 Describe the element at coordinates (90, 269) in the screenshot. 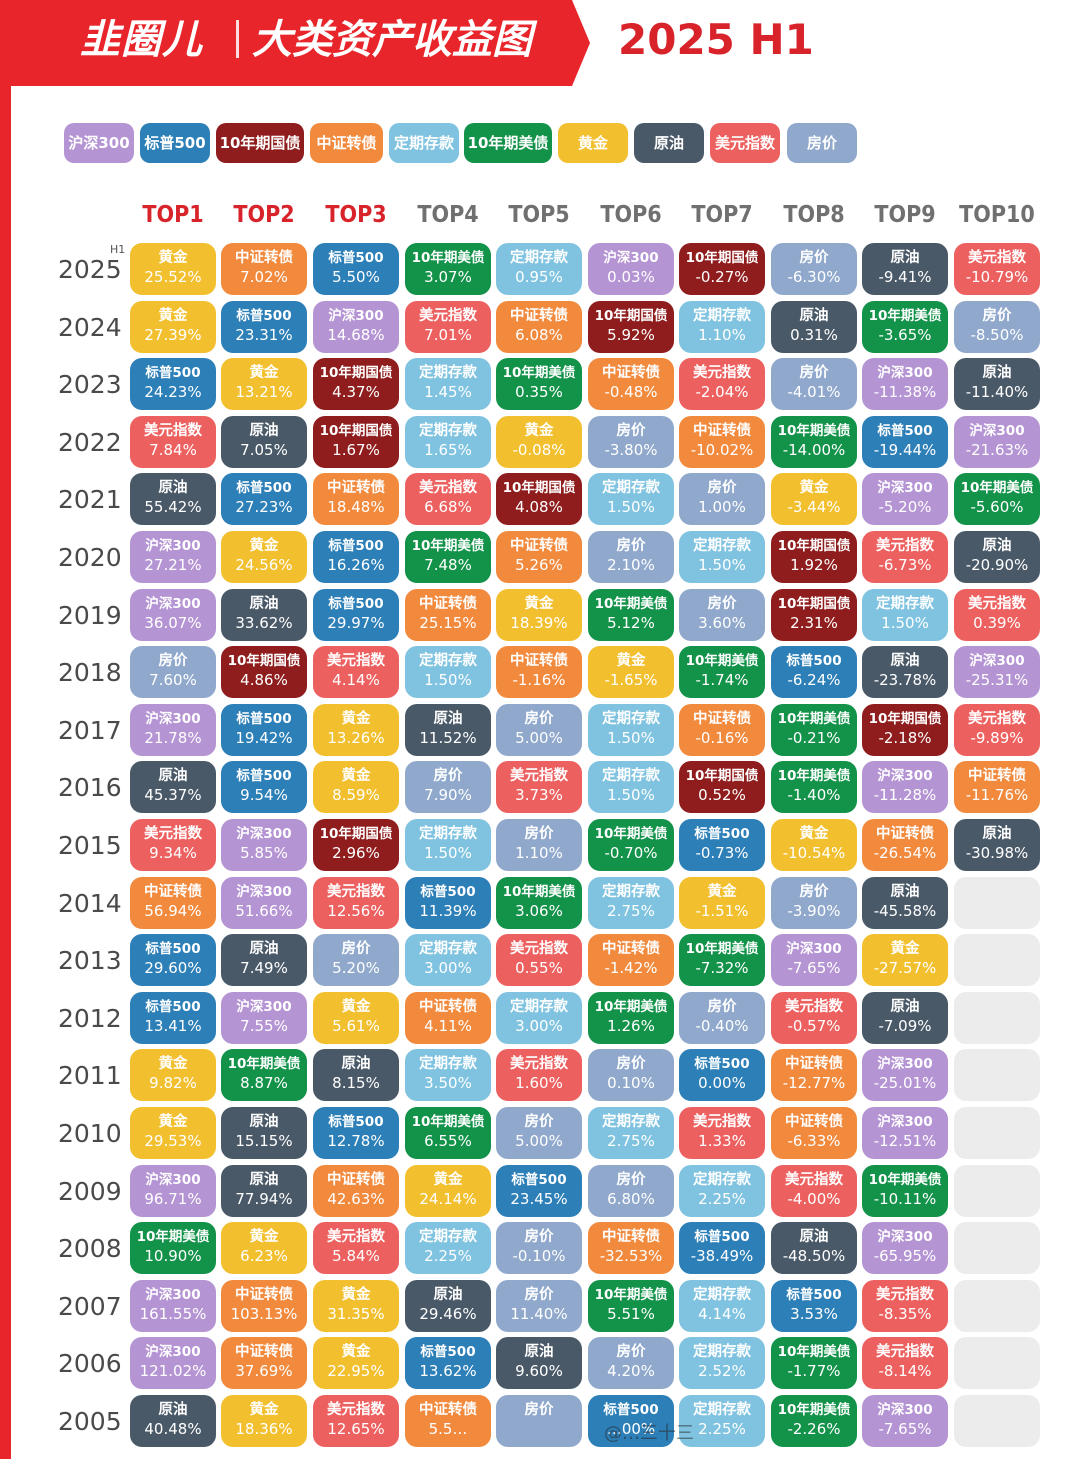

I see `year-label: 2025` at that location.